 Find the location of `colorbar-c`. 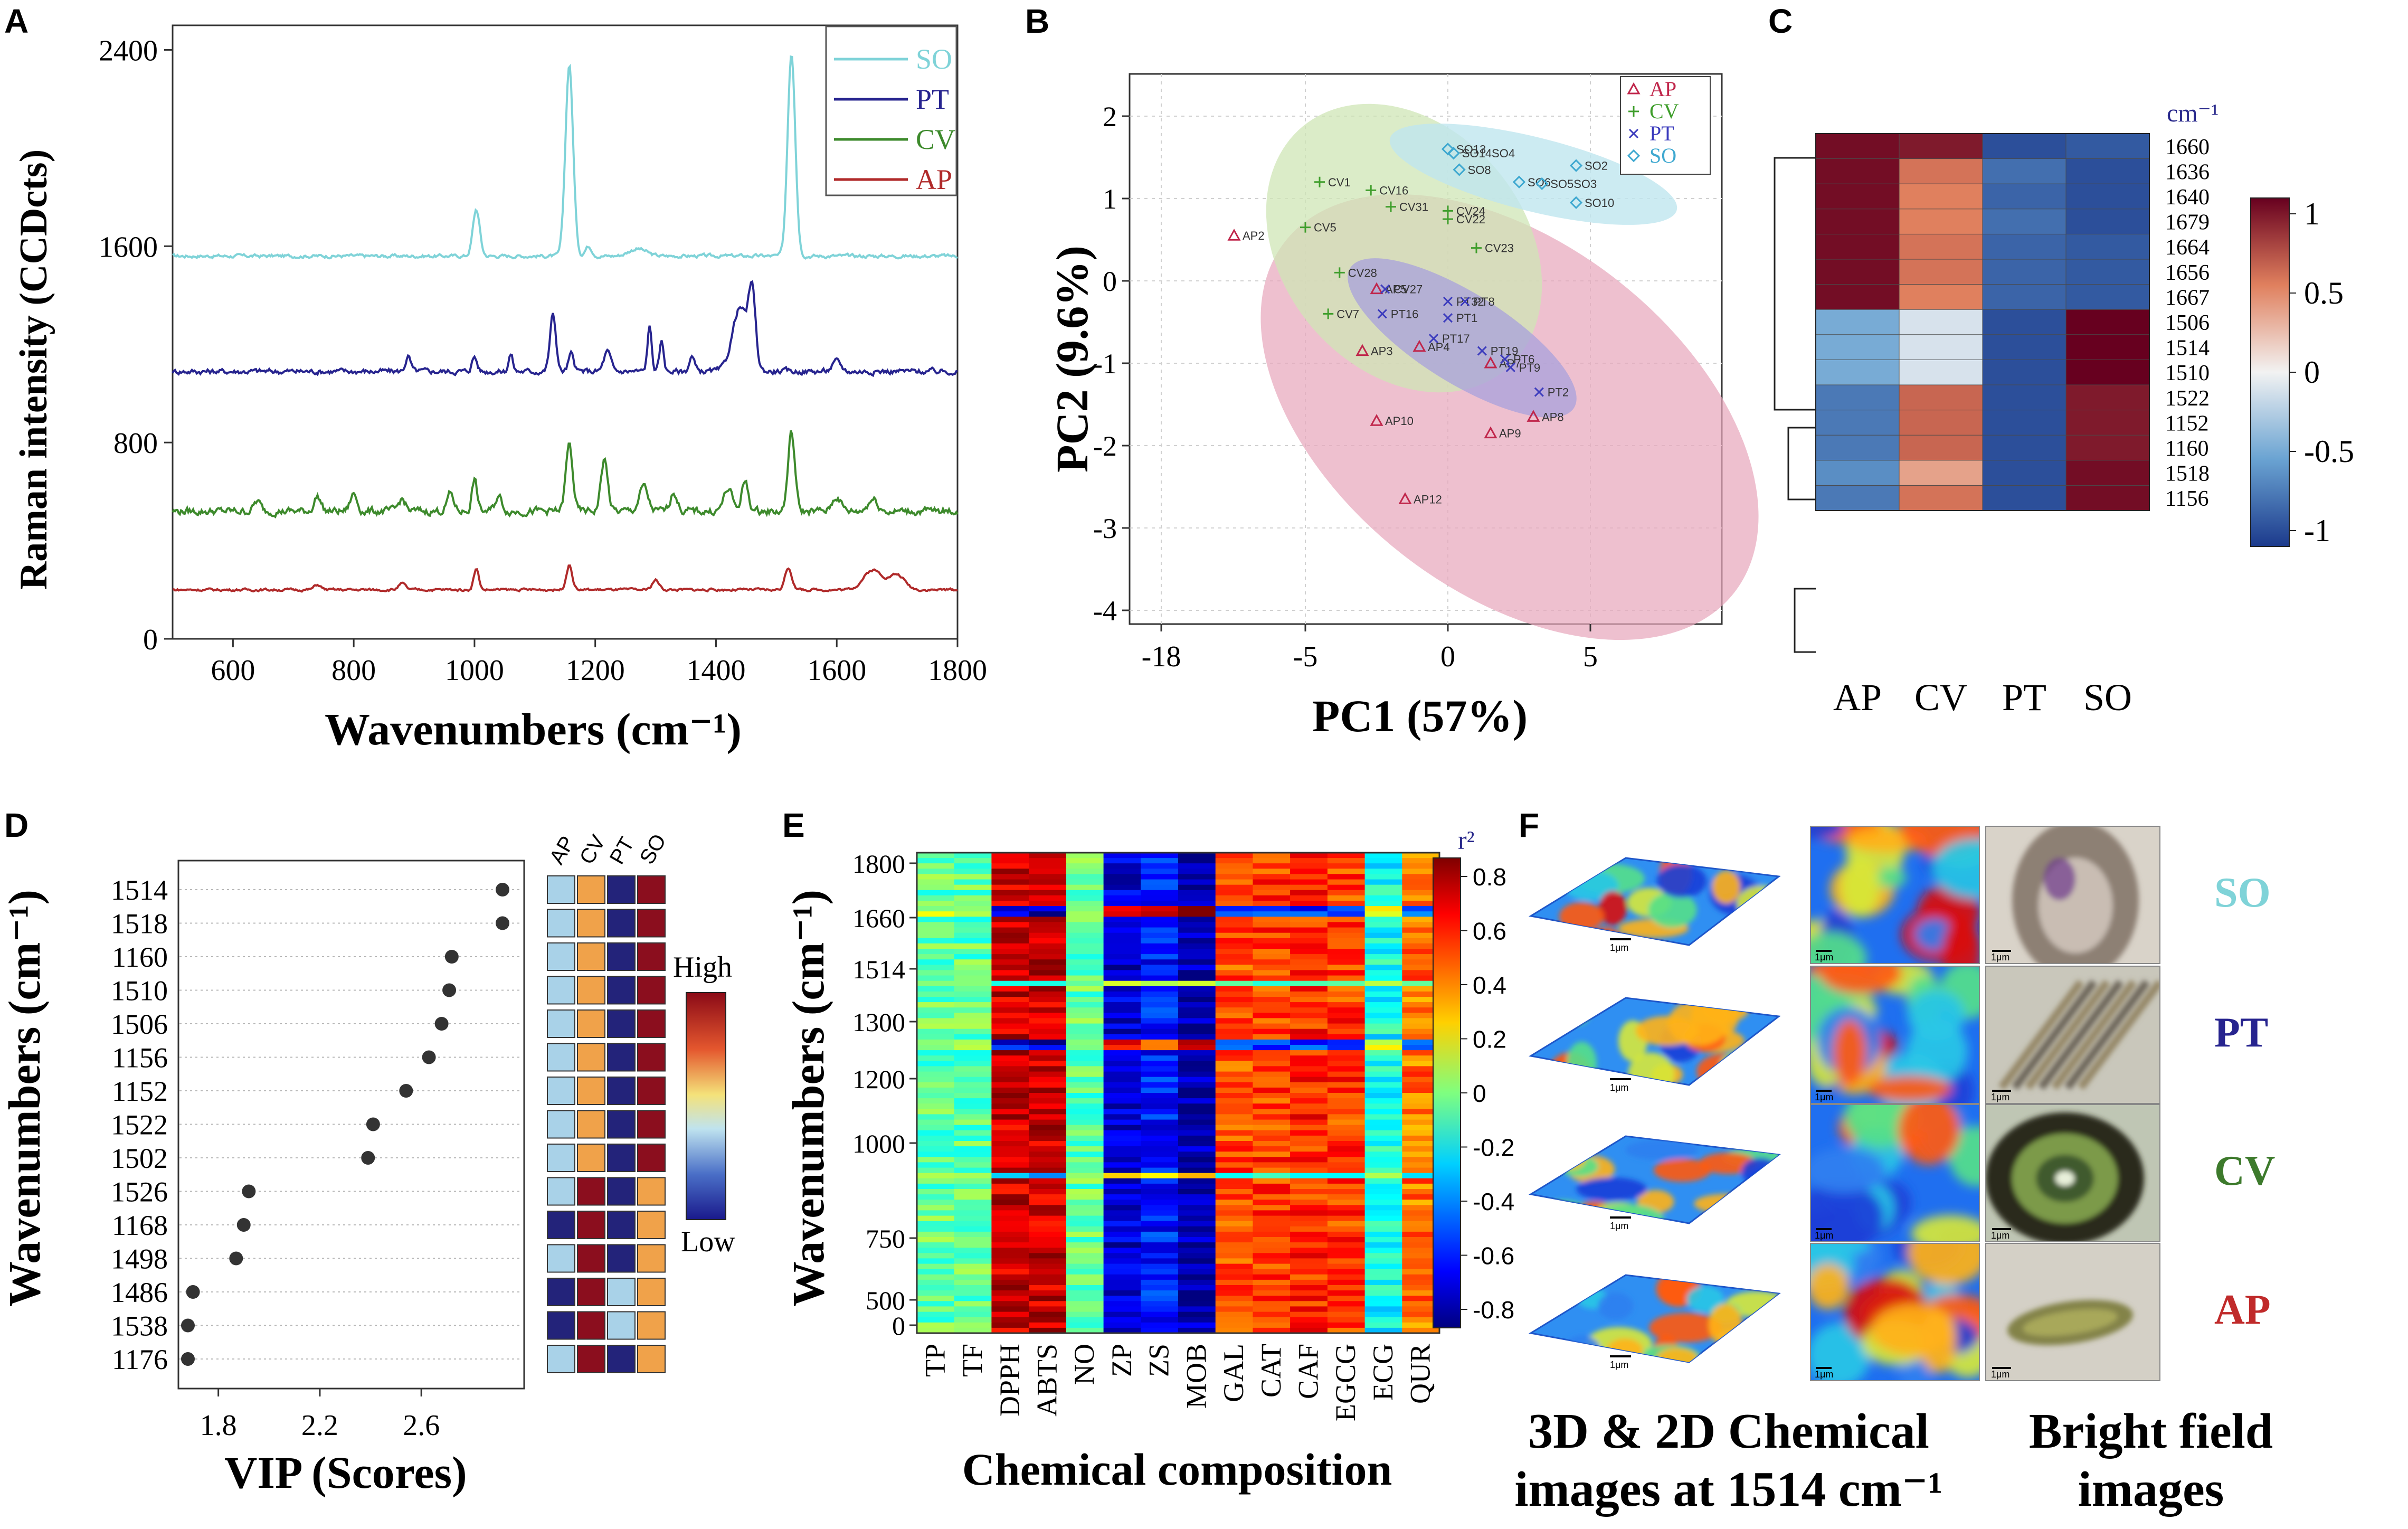

colorbar-c is located at coordinates (2270, 372).